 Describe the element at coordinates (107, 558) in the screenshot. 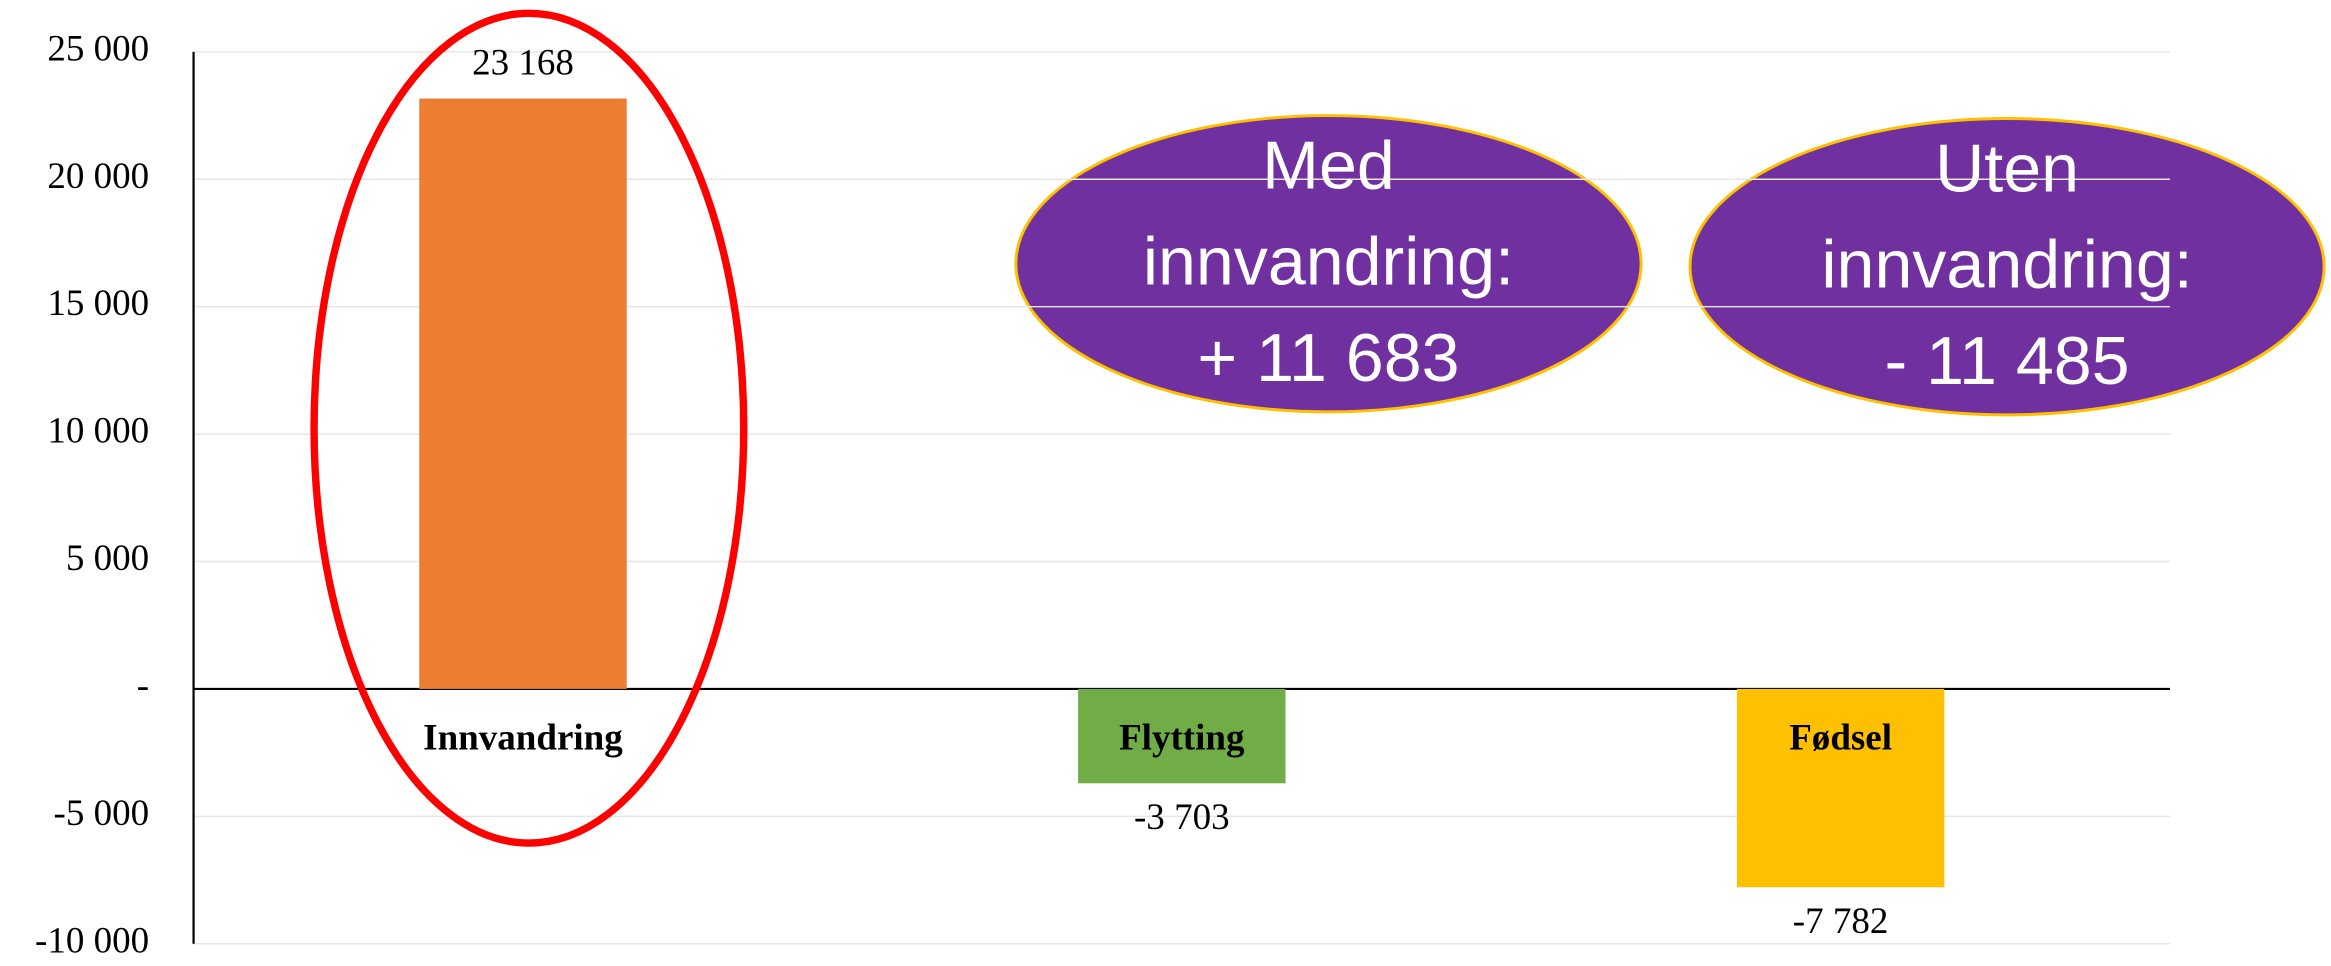

I see `y-tick-label: 5 000` at that location.